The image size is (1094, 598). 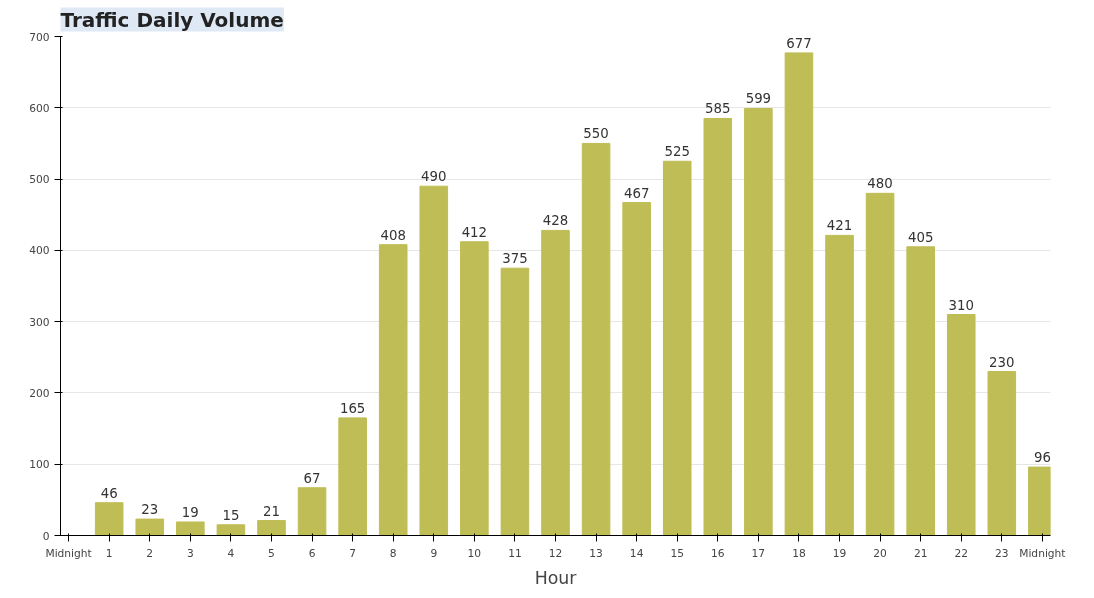 I want to click on x-tick-label: 12, so click(x=555, y=553).